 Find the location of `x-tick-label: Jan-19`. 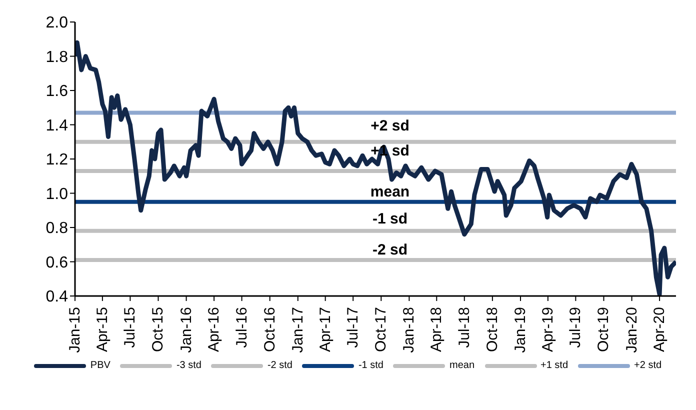

x-tick-label: Jan-19 is located at coordinates (520, 330).